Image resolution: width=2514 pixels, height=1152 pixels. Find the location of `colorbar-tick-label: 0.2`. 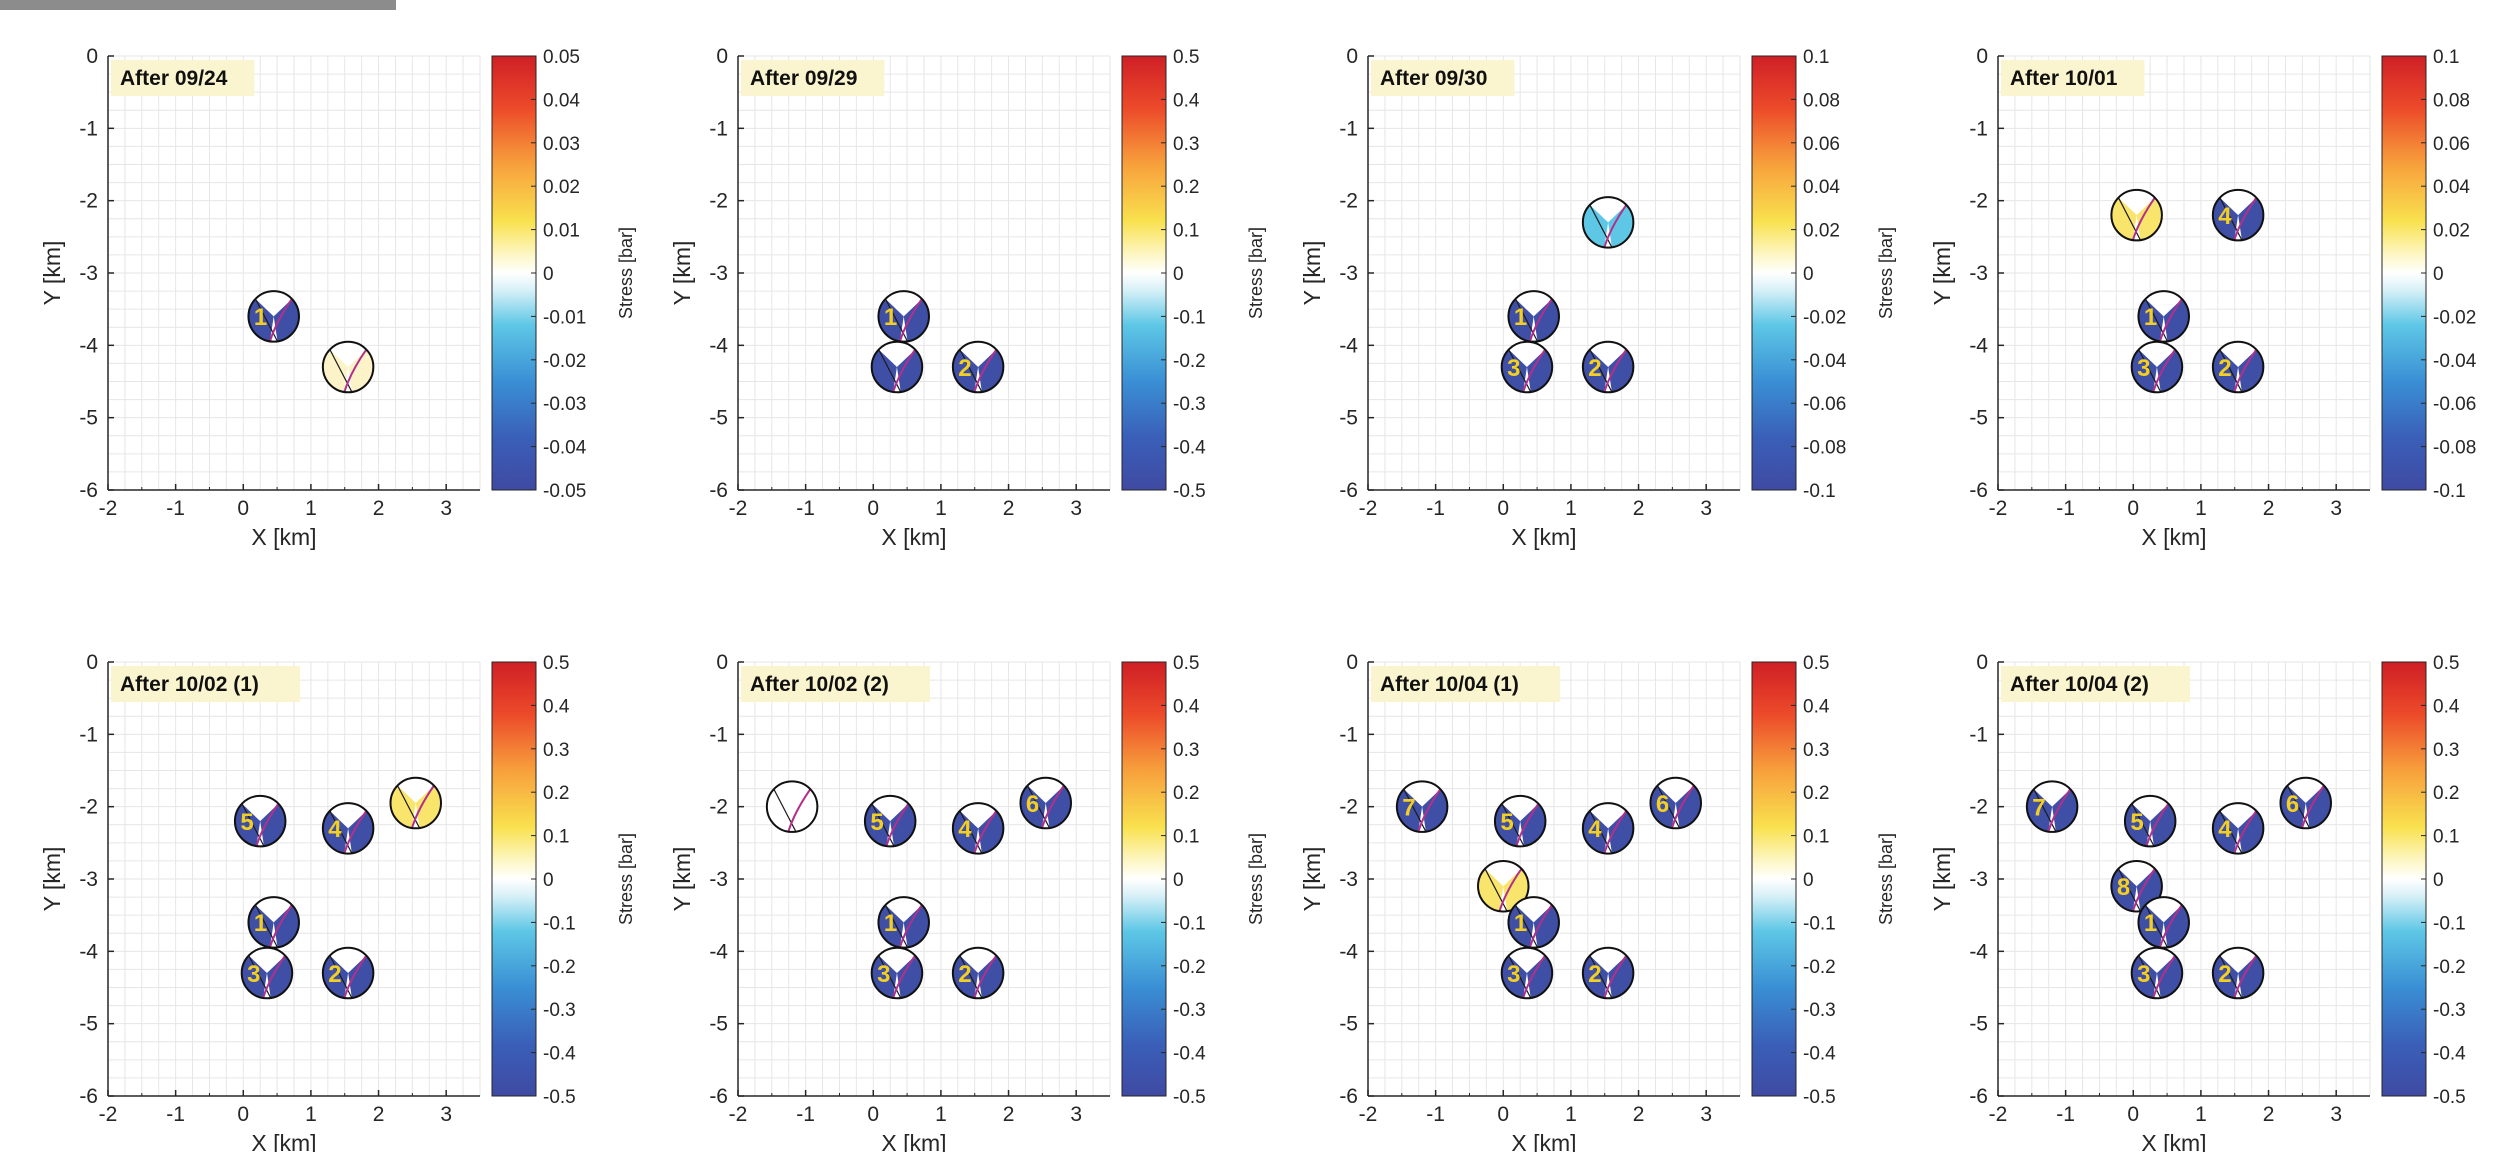

colorbar-tick-label: 0.2 is located at coordinates (1186, 793).